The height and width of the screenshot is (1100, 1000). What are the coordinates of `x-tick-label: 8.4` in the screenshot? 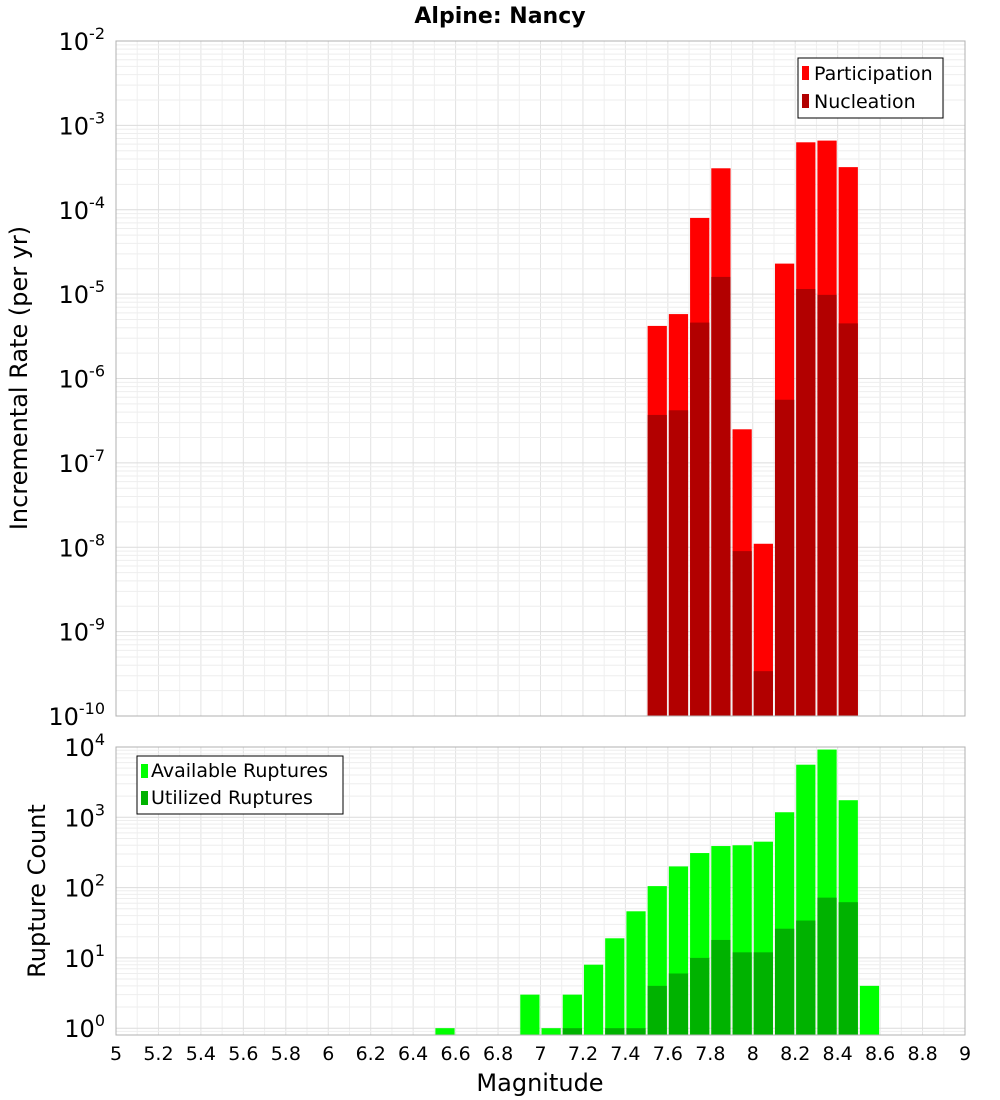 It's located at (838, 1054).